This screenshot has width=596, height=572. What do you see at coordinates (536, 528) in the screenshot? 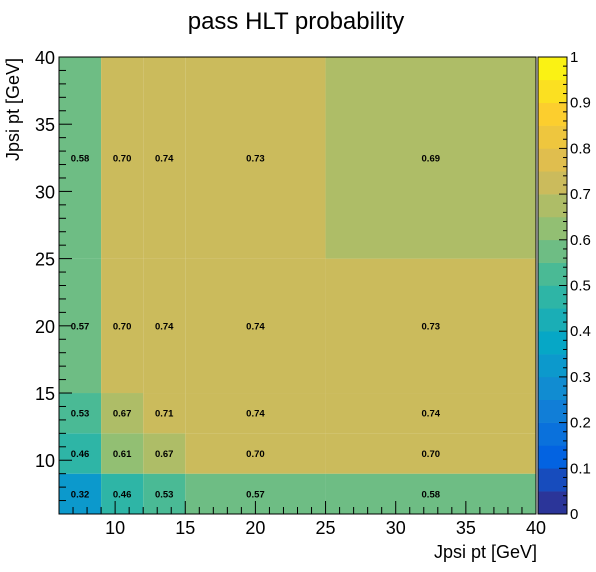
I see `x-tick-label: 40` at bounding box center [536, 528].